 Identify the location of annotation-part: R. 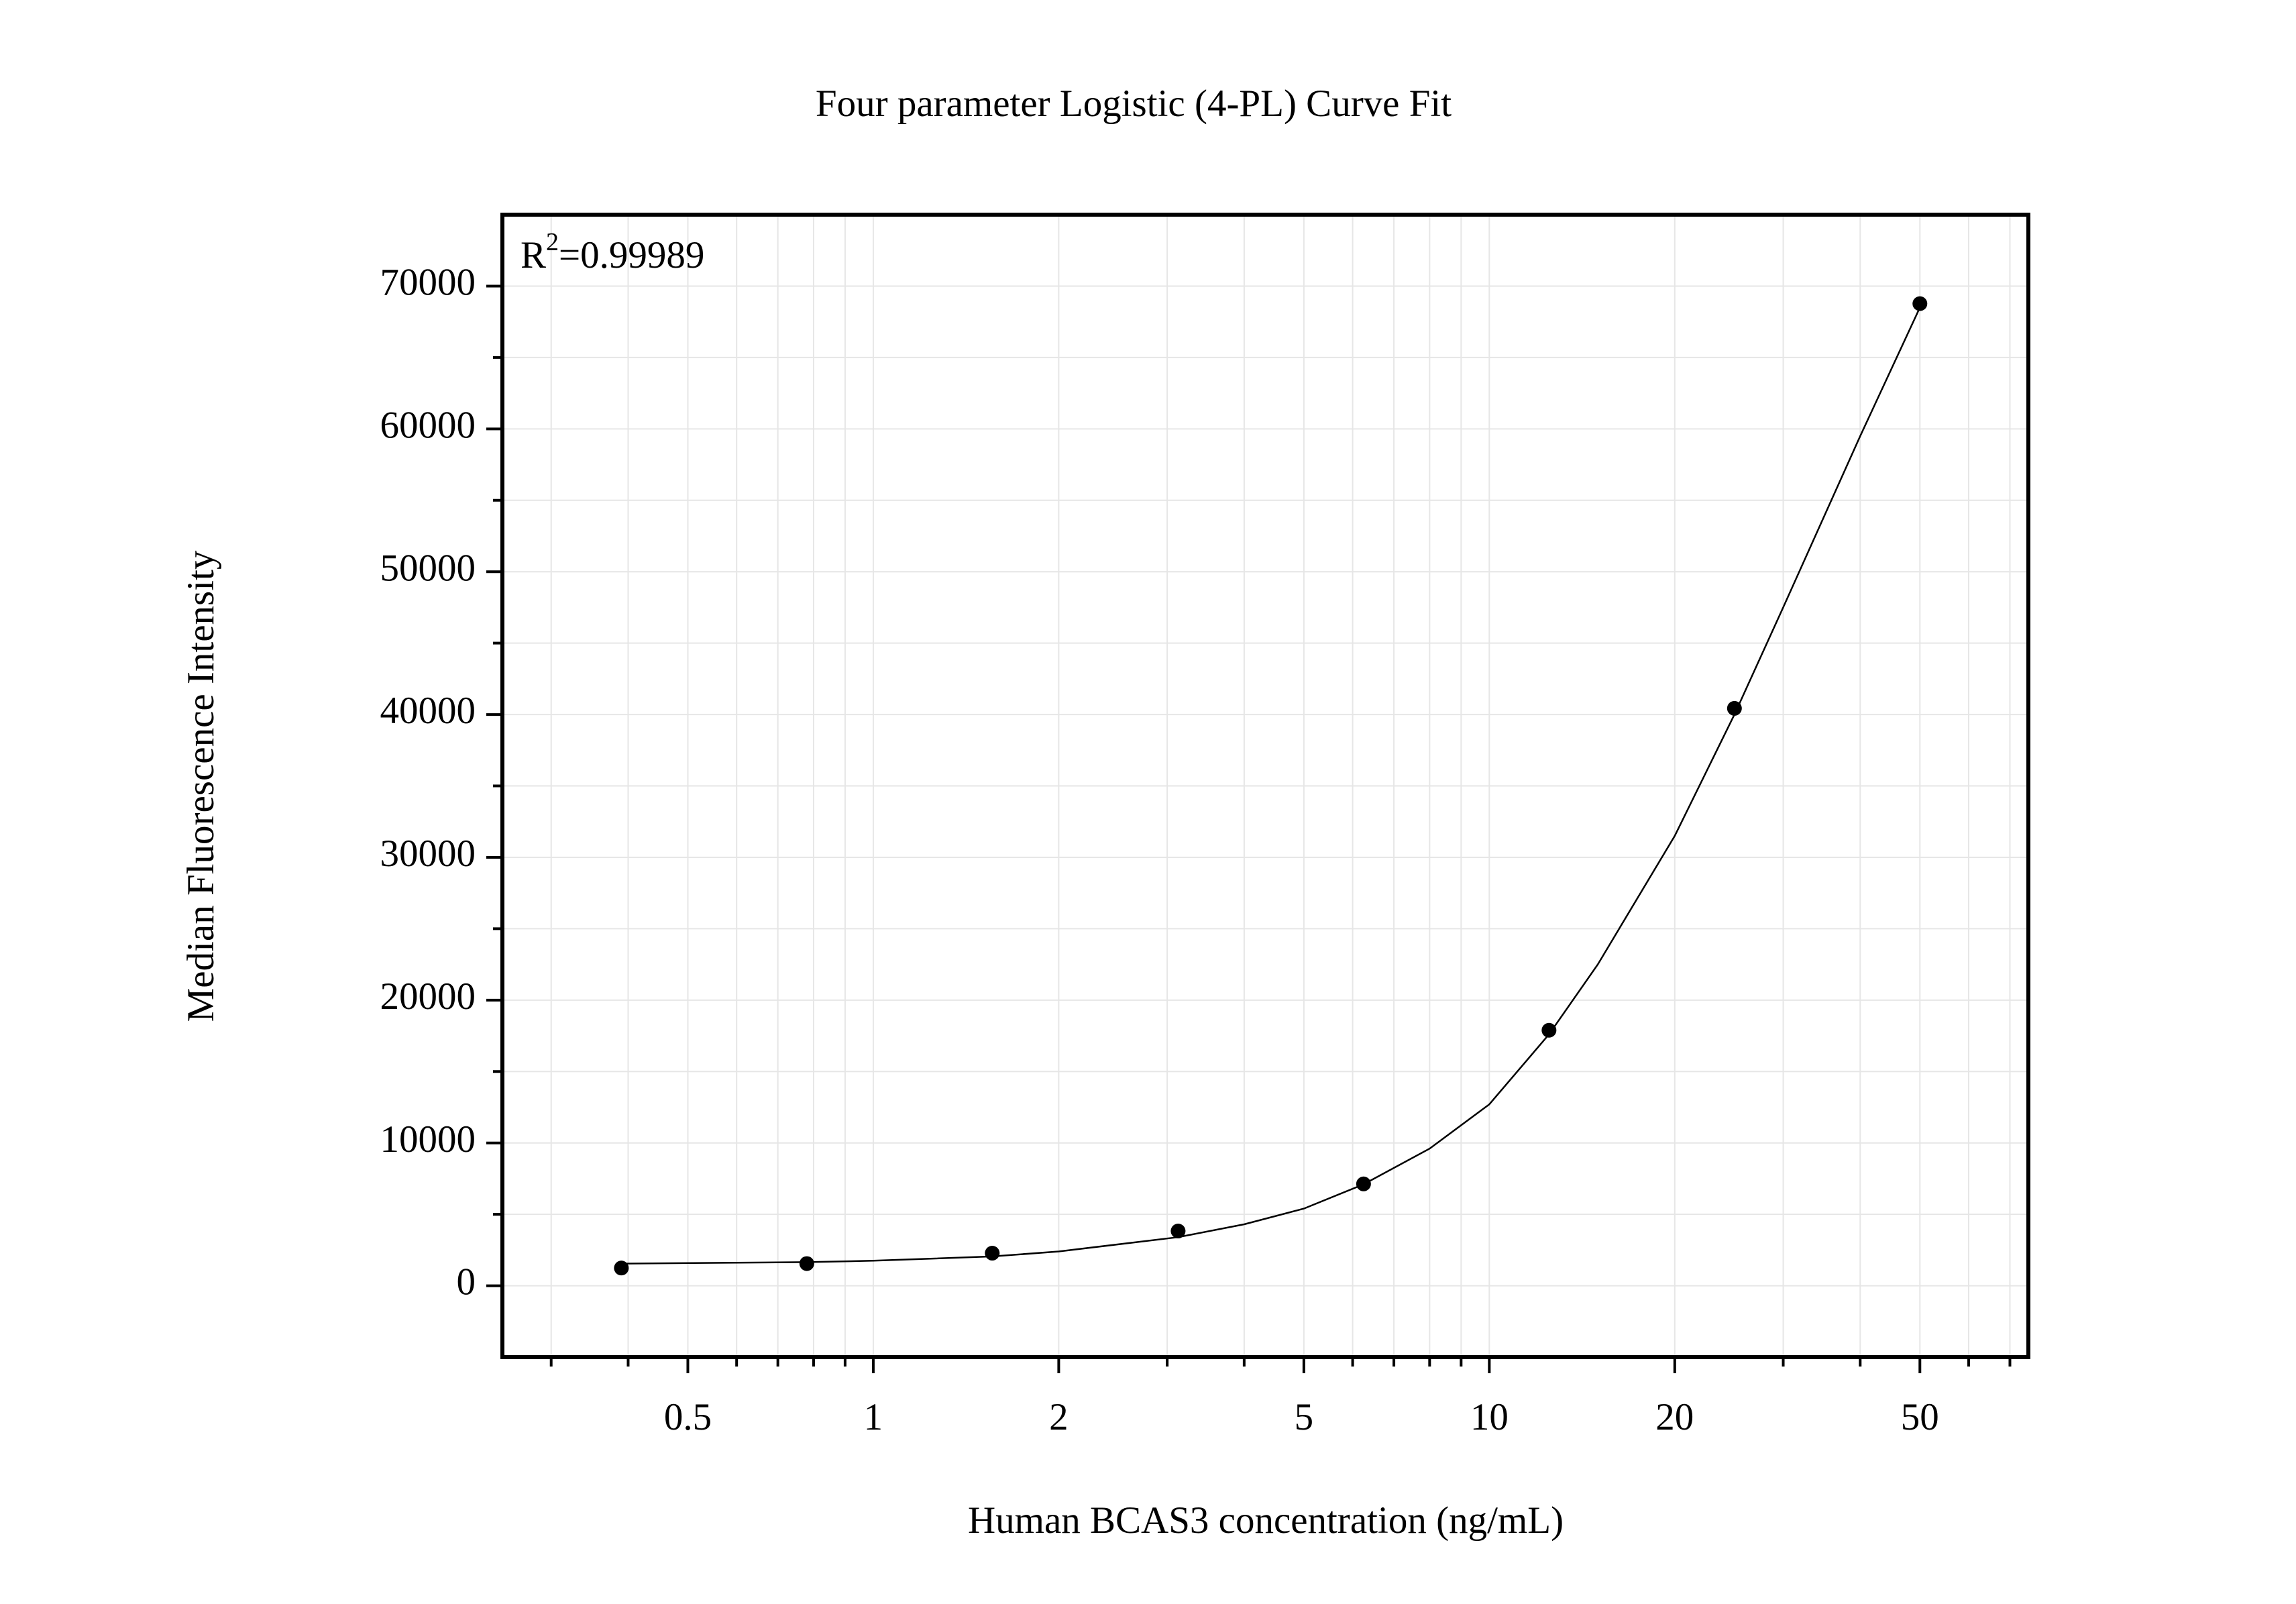
(533, 255).